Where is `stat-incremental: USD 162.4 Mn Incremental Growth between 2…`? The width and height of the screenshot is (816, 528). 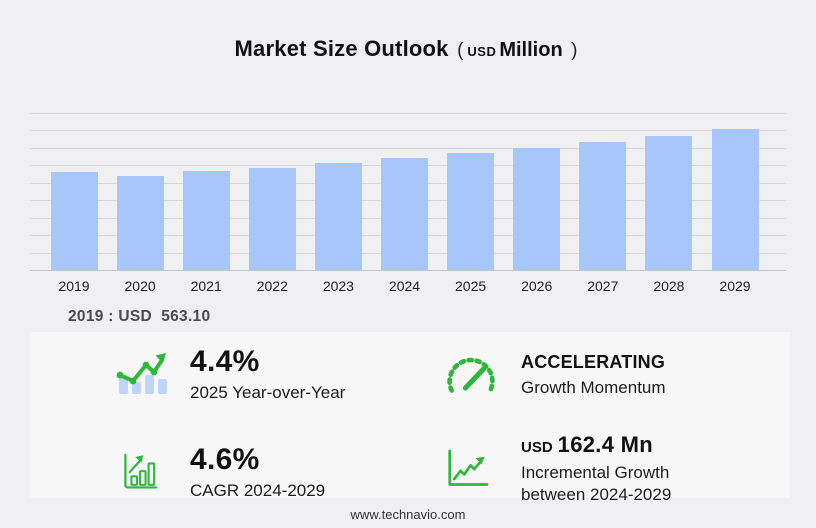
stat-incremental: USD 162.4 Mn Incremental Growth between 2… is located at coordinates (558, 468).